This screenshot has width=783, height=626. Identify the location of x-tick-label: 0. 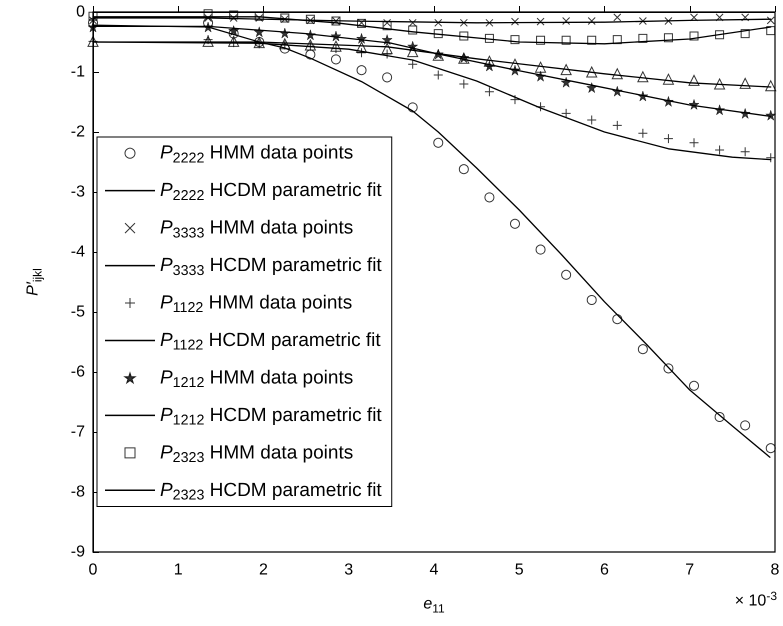
(93, 570).